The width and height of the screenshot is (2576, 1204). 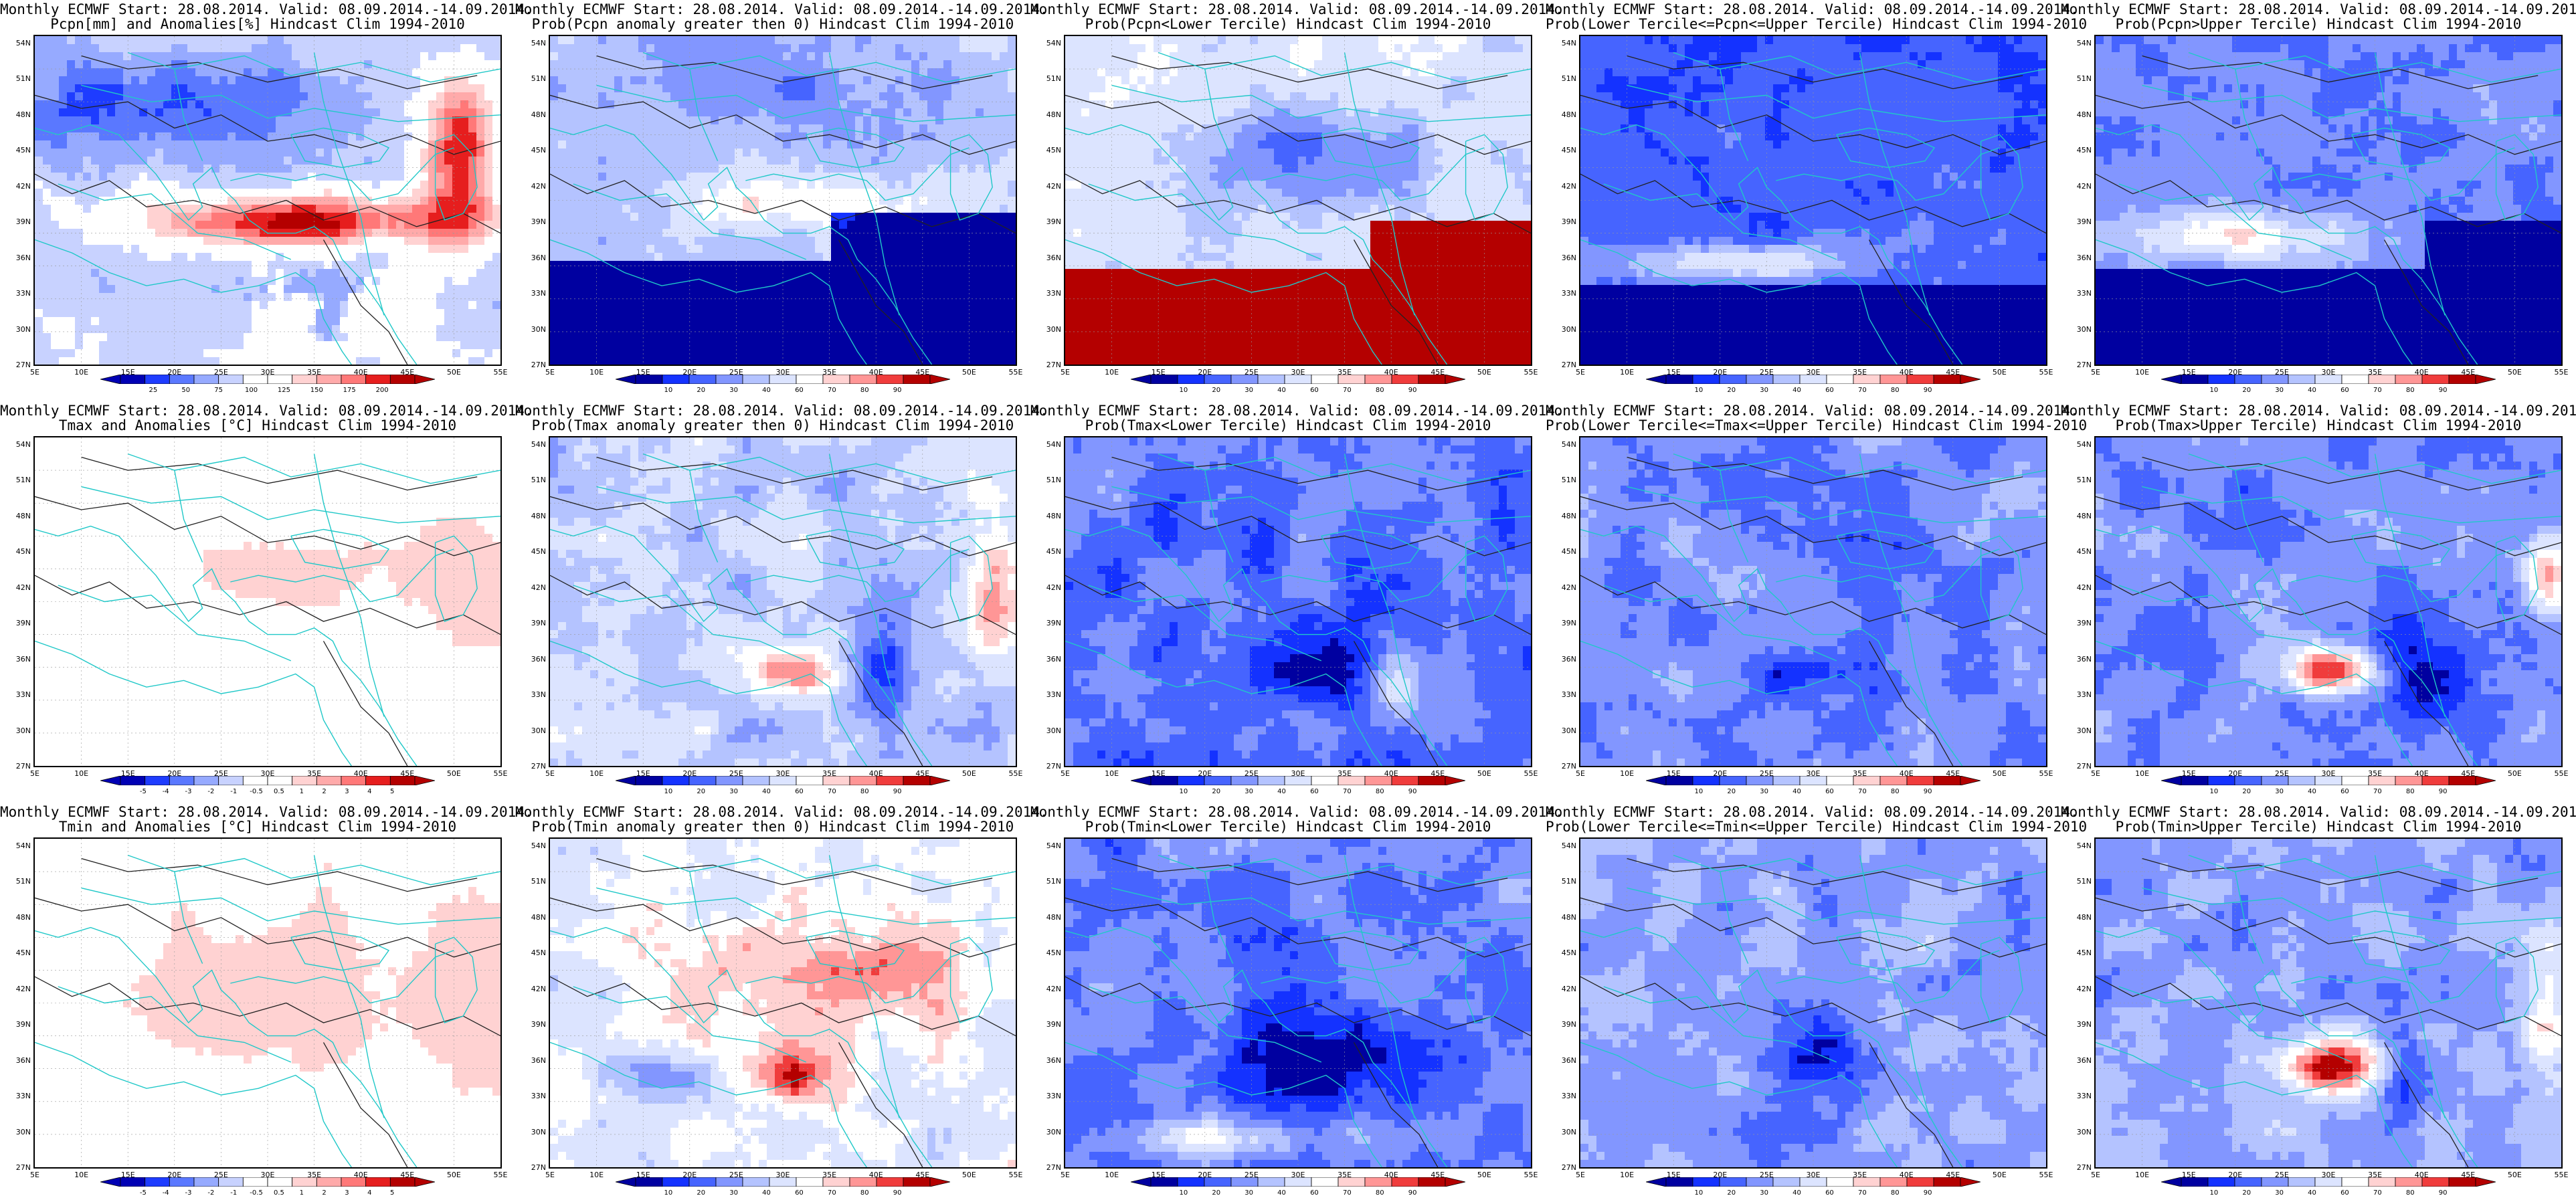 I want to click on lon-tick-label: 5E, so click(x=34, y=773).